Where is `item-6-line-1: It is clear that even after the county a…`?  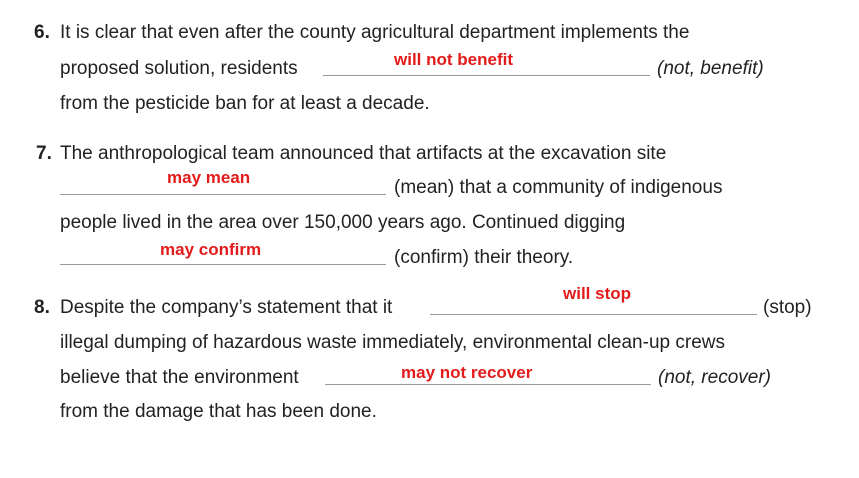 item-6-line-1: It is clear that even after the county a… is located at coordinates (375, 32).